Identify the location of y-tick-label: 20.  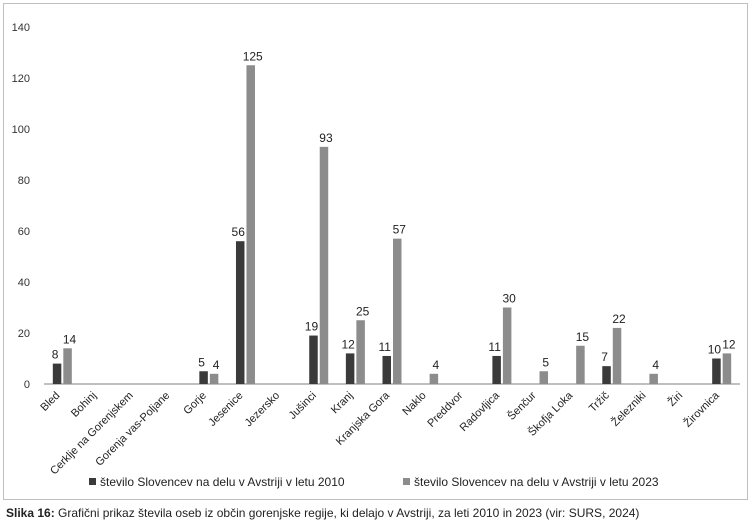
(24, 334).